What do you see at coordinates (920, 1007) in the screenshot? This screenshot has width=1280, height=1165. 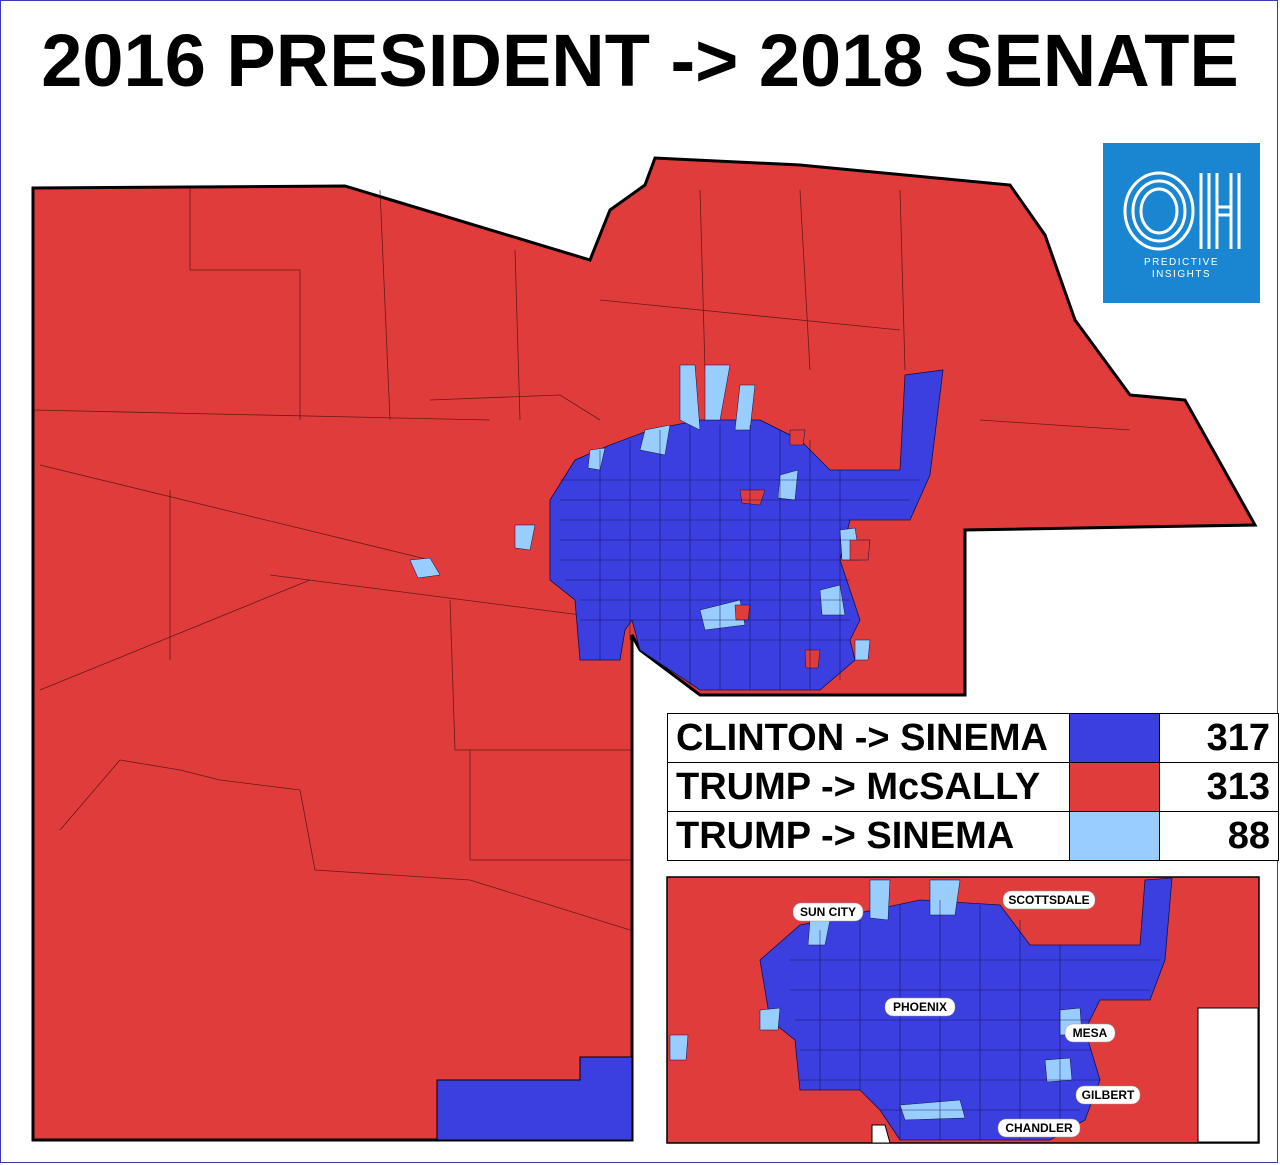 I see `city-label-phoenix: PHOENIX` at bounding box center [920, 1007].